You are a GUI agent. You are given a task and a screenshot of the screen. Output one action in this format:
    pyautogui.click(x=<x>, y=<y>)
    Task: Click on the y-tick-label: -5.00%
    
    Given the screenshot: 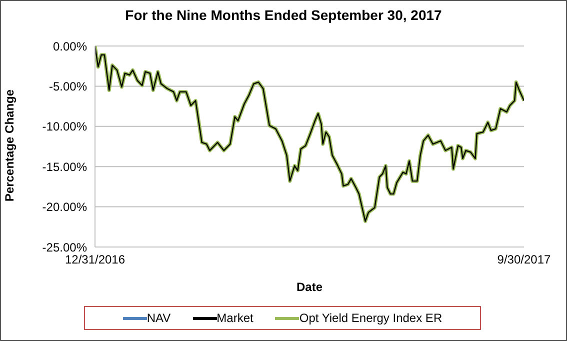 What is the action you would take?
    pyautogui.click(x=68, y=86)
    